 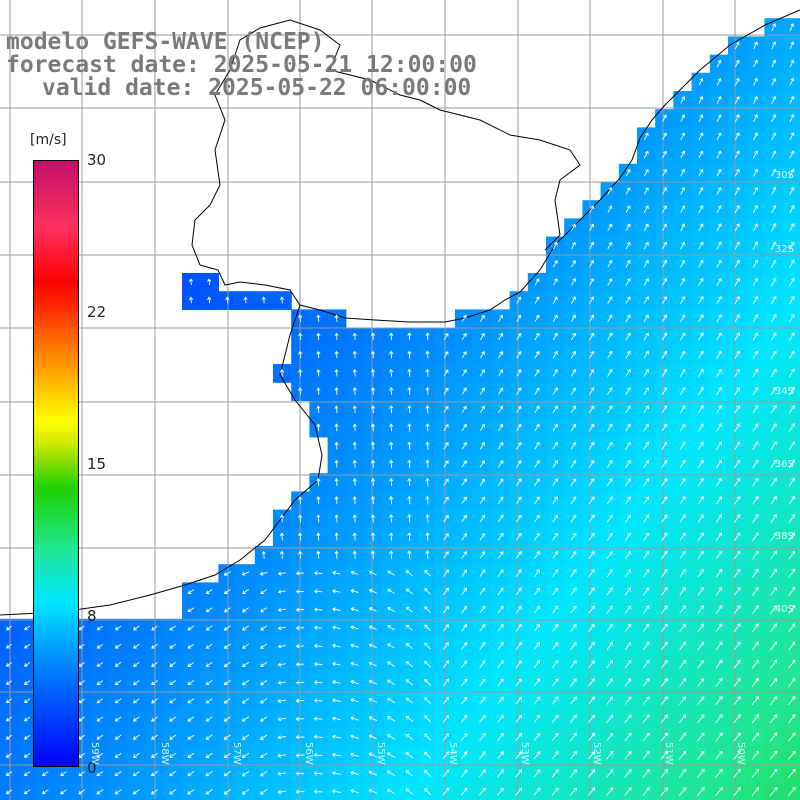 I want to click on colorbar-tick-22: 22, so click(x=97, y=312).